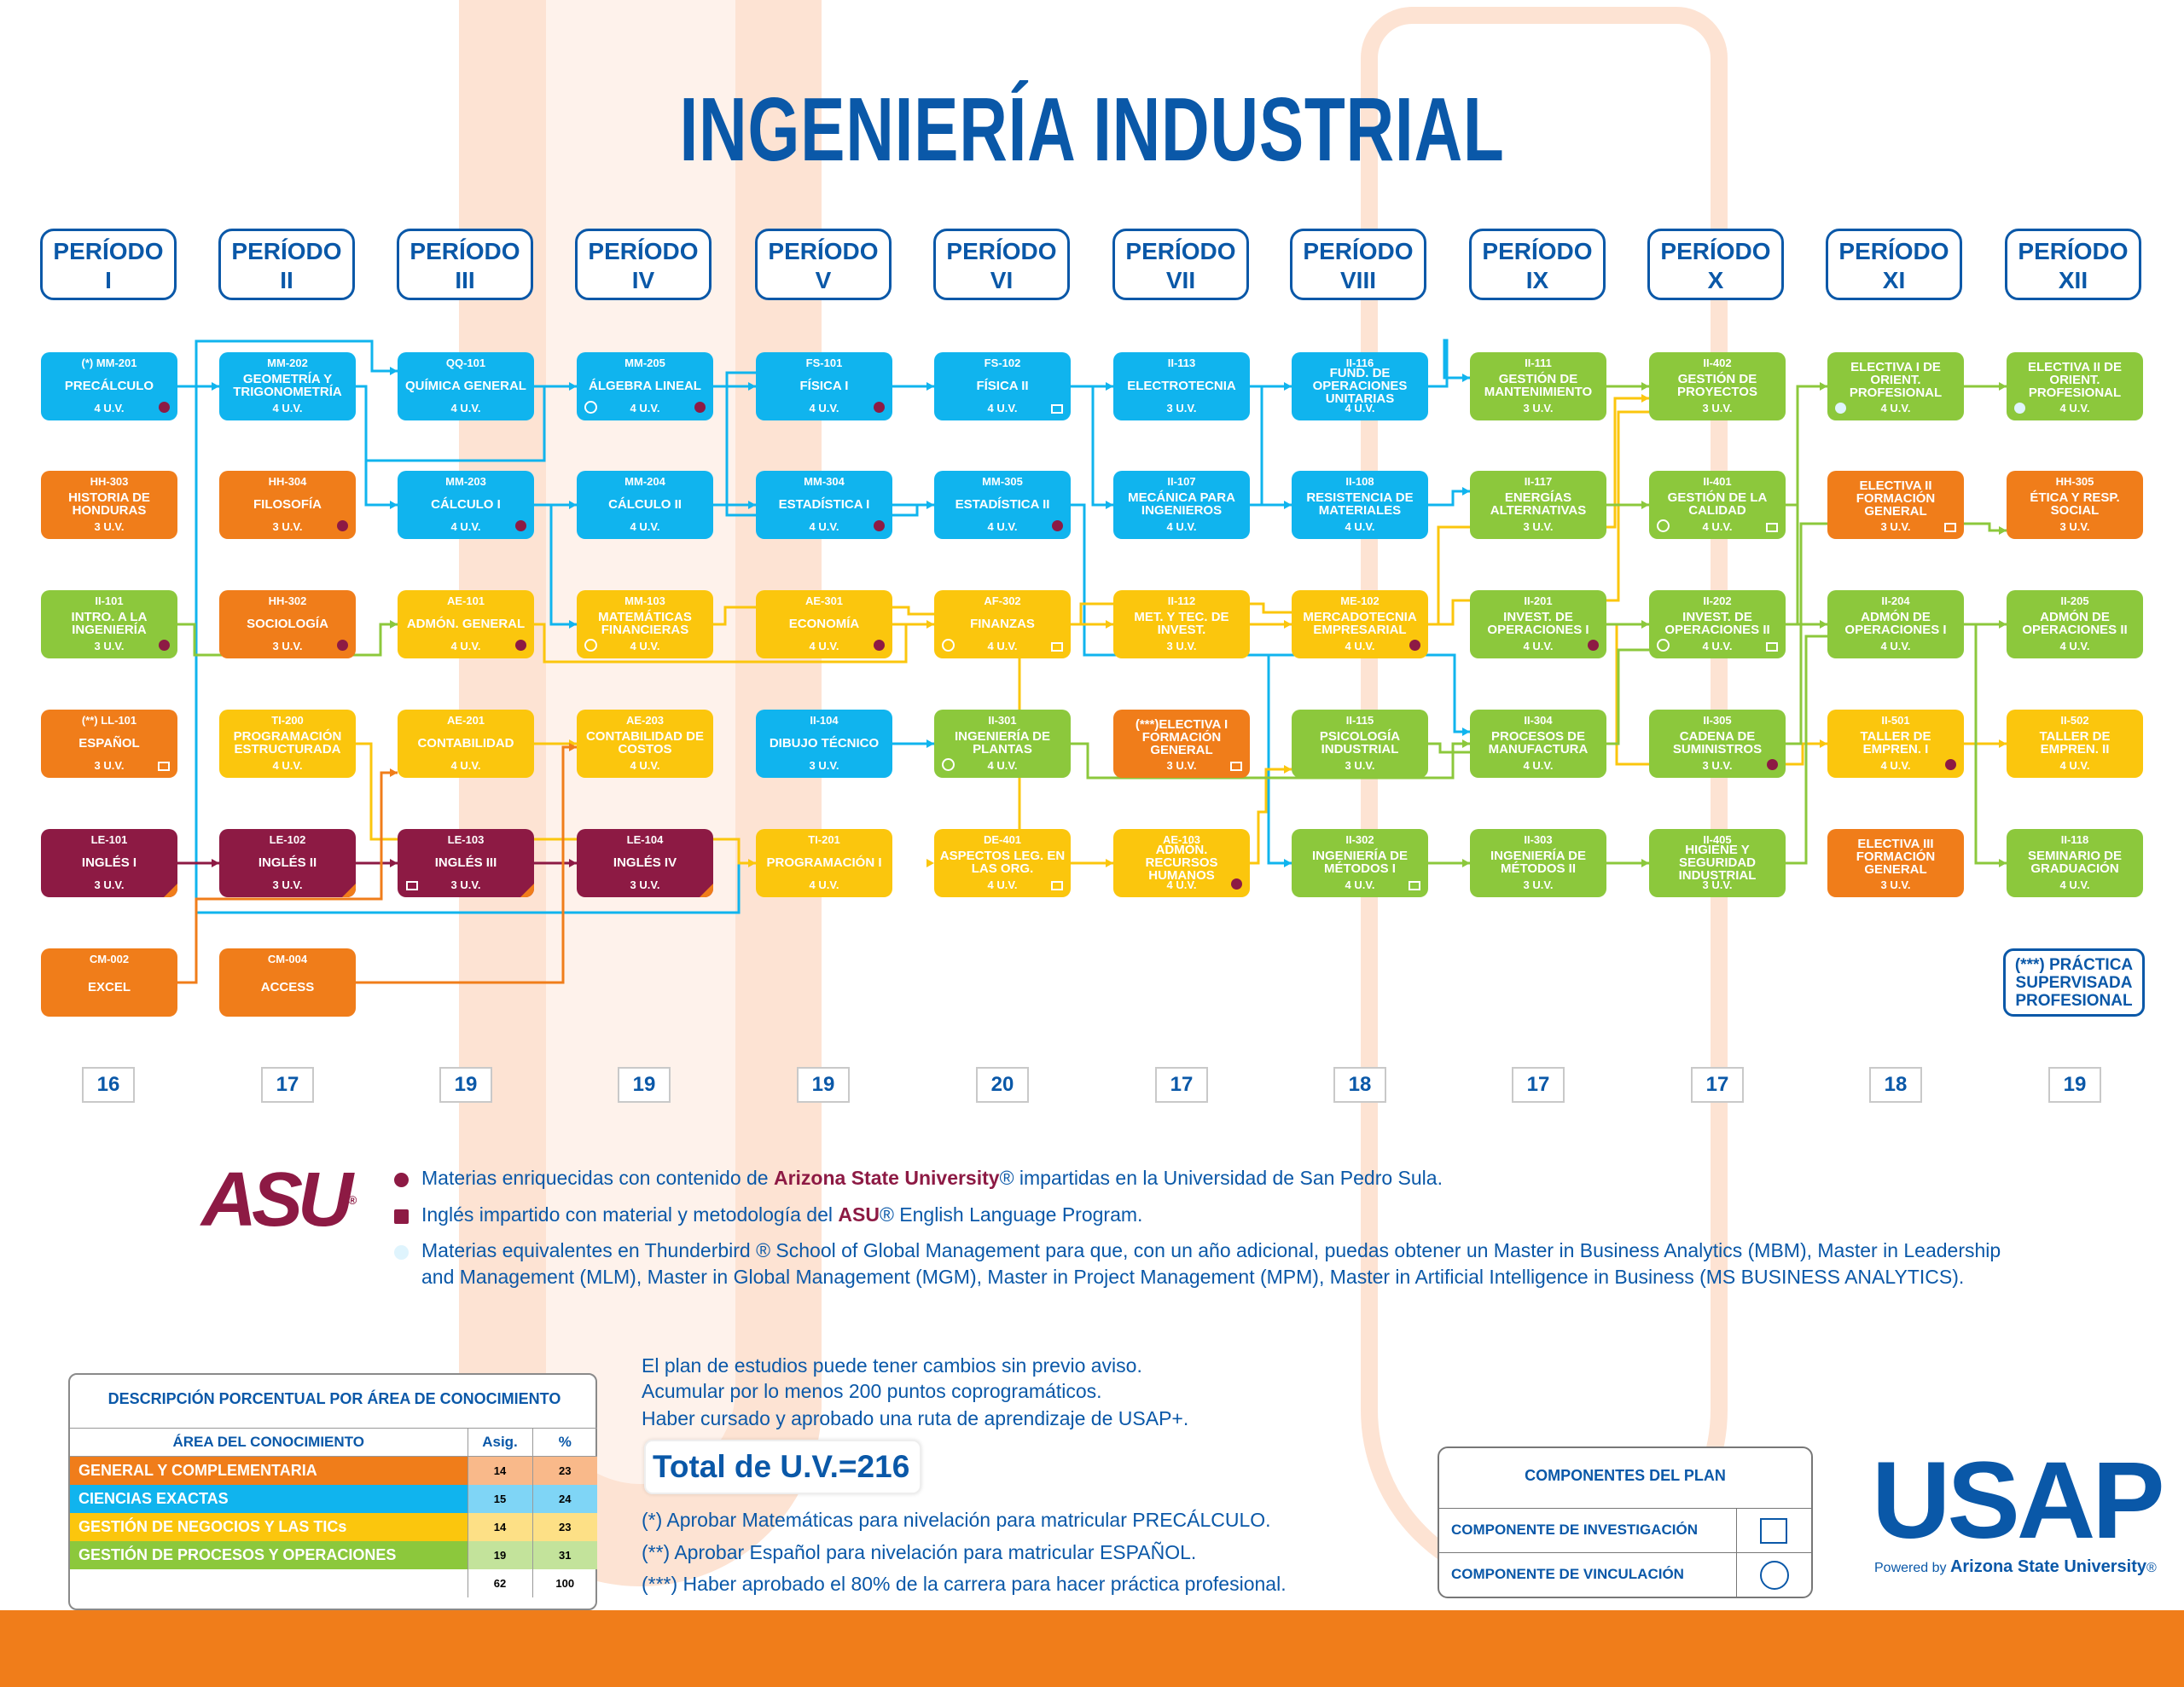  What do you see at coordinates (1181, 840) in the screenshot?
I see `course-code: AE-103` at bounding box center [1181, 840].